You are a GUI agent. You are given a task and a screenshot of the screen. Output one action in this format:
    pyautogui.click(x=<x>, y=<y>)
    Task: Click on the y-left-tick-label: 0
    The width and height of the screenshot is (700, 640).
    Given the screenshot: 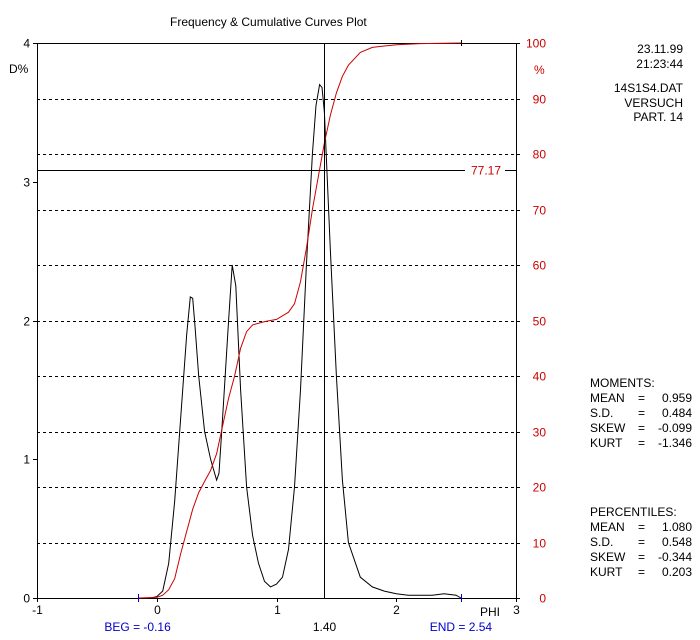 What is the action you would take?
    pyautogui.click(x=26, y=599)
    